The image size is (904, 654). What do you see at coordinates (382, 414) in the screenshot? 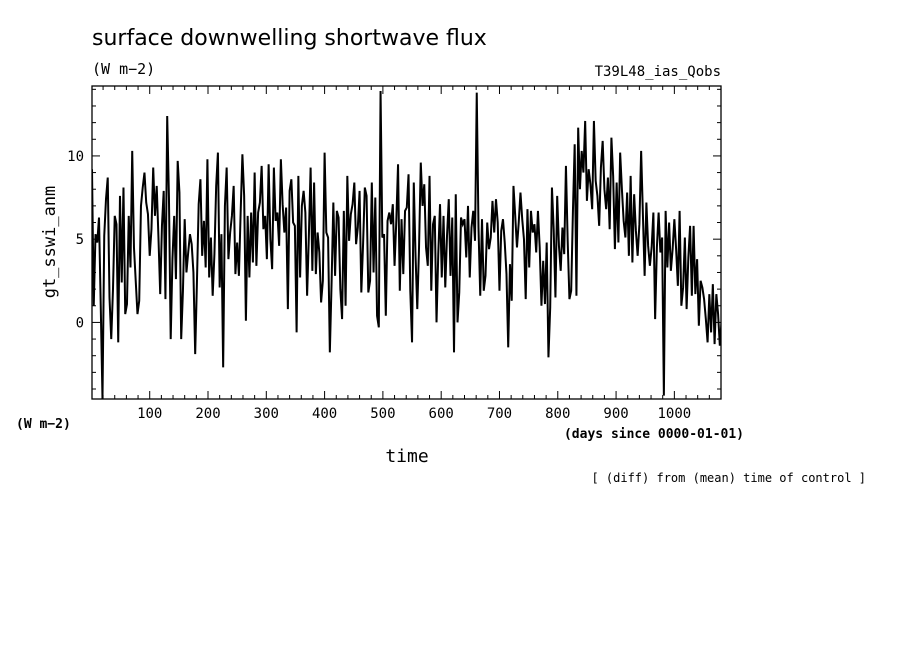
I see `x-tick-label: 500` at bounding box center [382, 414].